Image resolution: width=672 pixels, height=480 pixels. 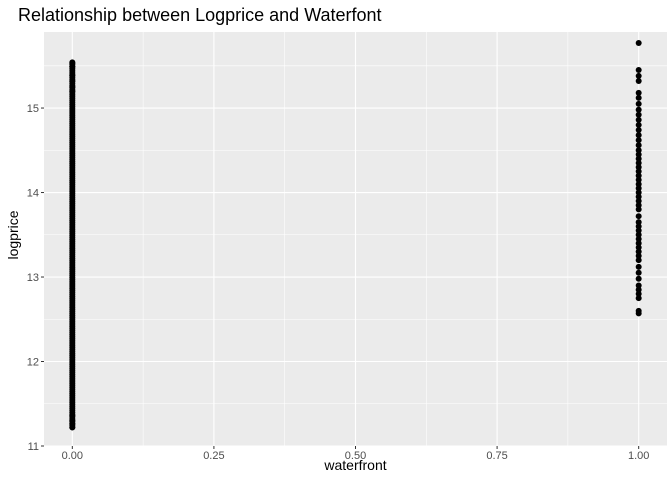 What do you see at coordinates (33, 278) in the screenshot?
I see `y-tick-label: 13` at bounding box center [33, 278].